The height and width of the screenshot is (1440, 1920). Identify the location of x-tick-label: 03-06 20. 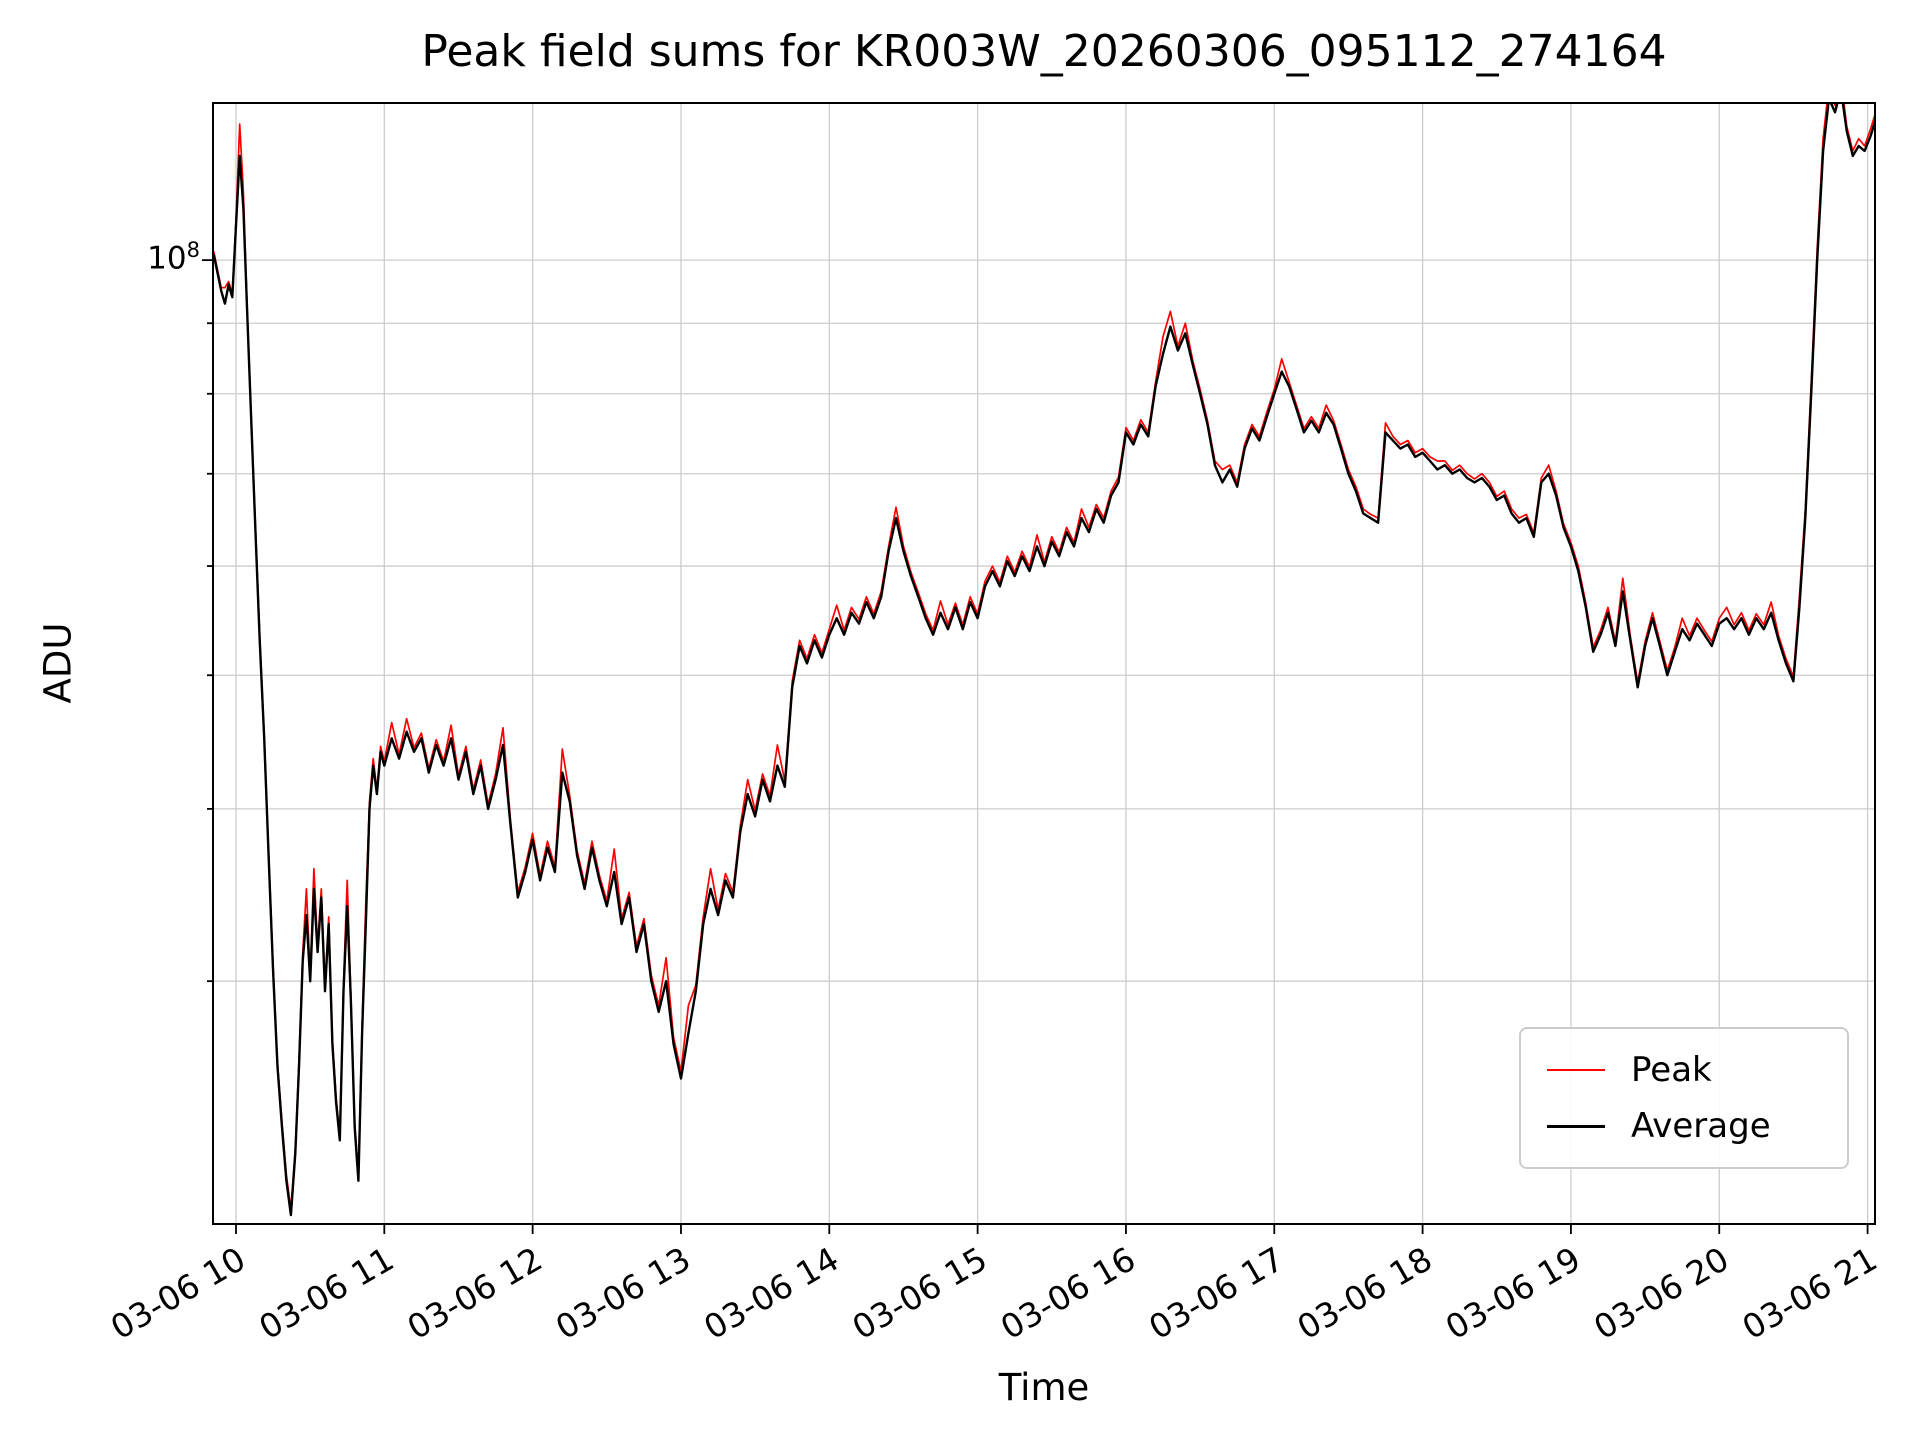
(1661, 1293).